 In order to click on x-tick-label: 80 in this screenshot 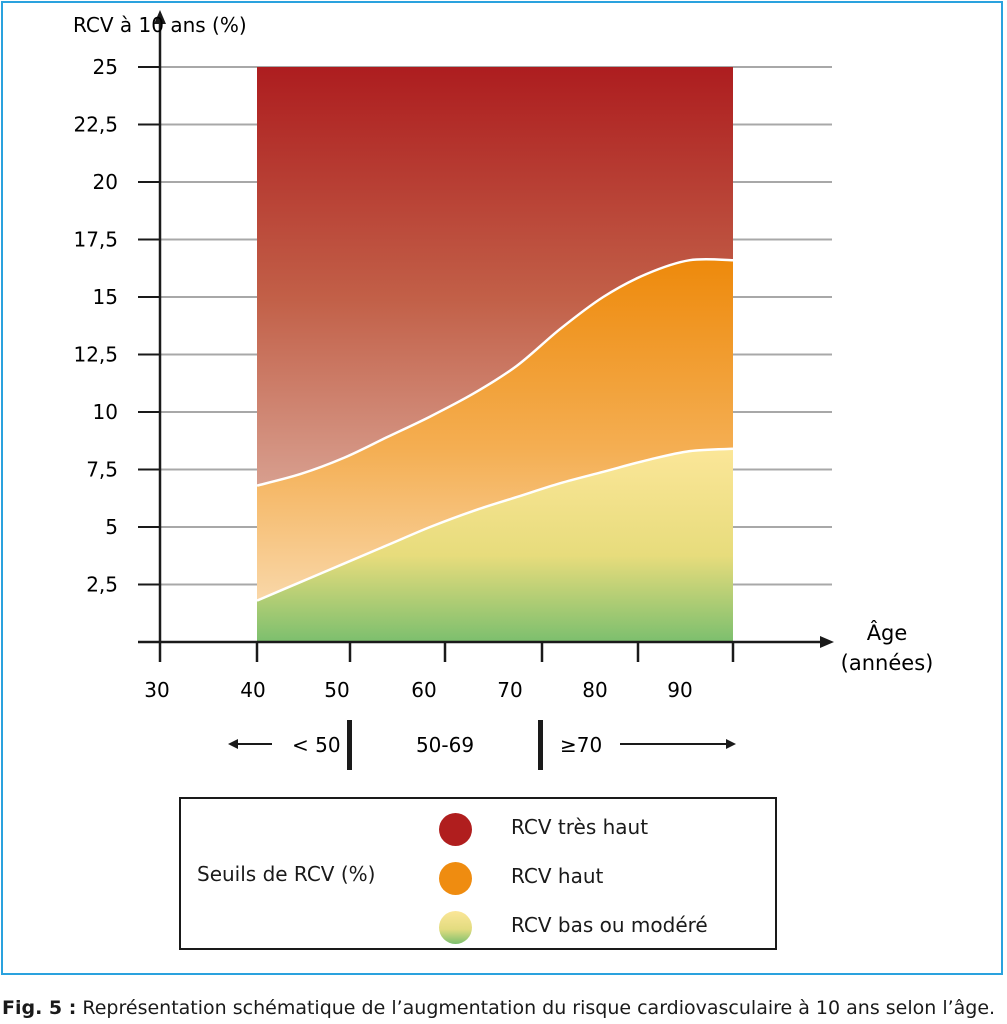, I will do `click(594, 690)`.